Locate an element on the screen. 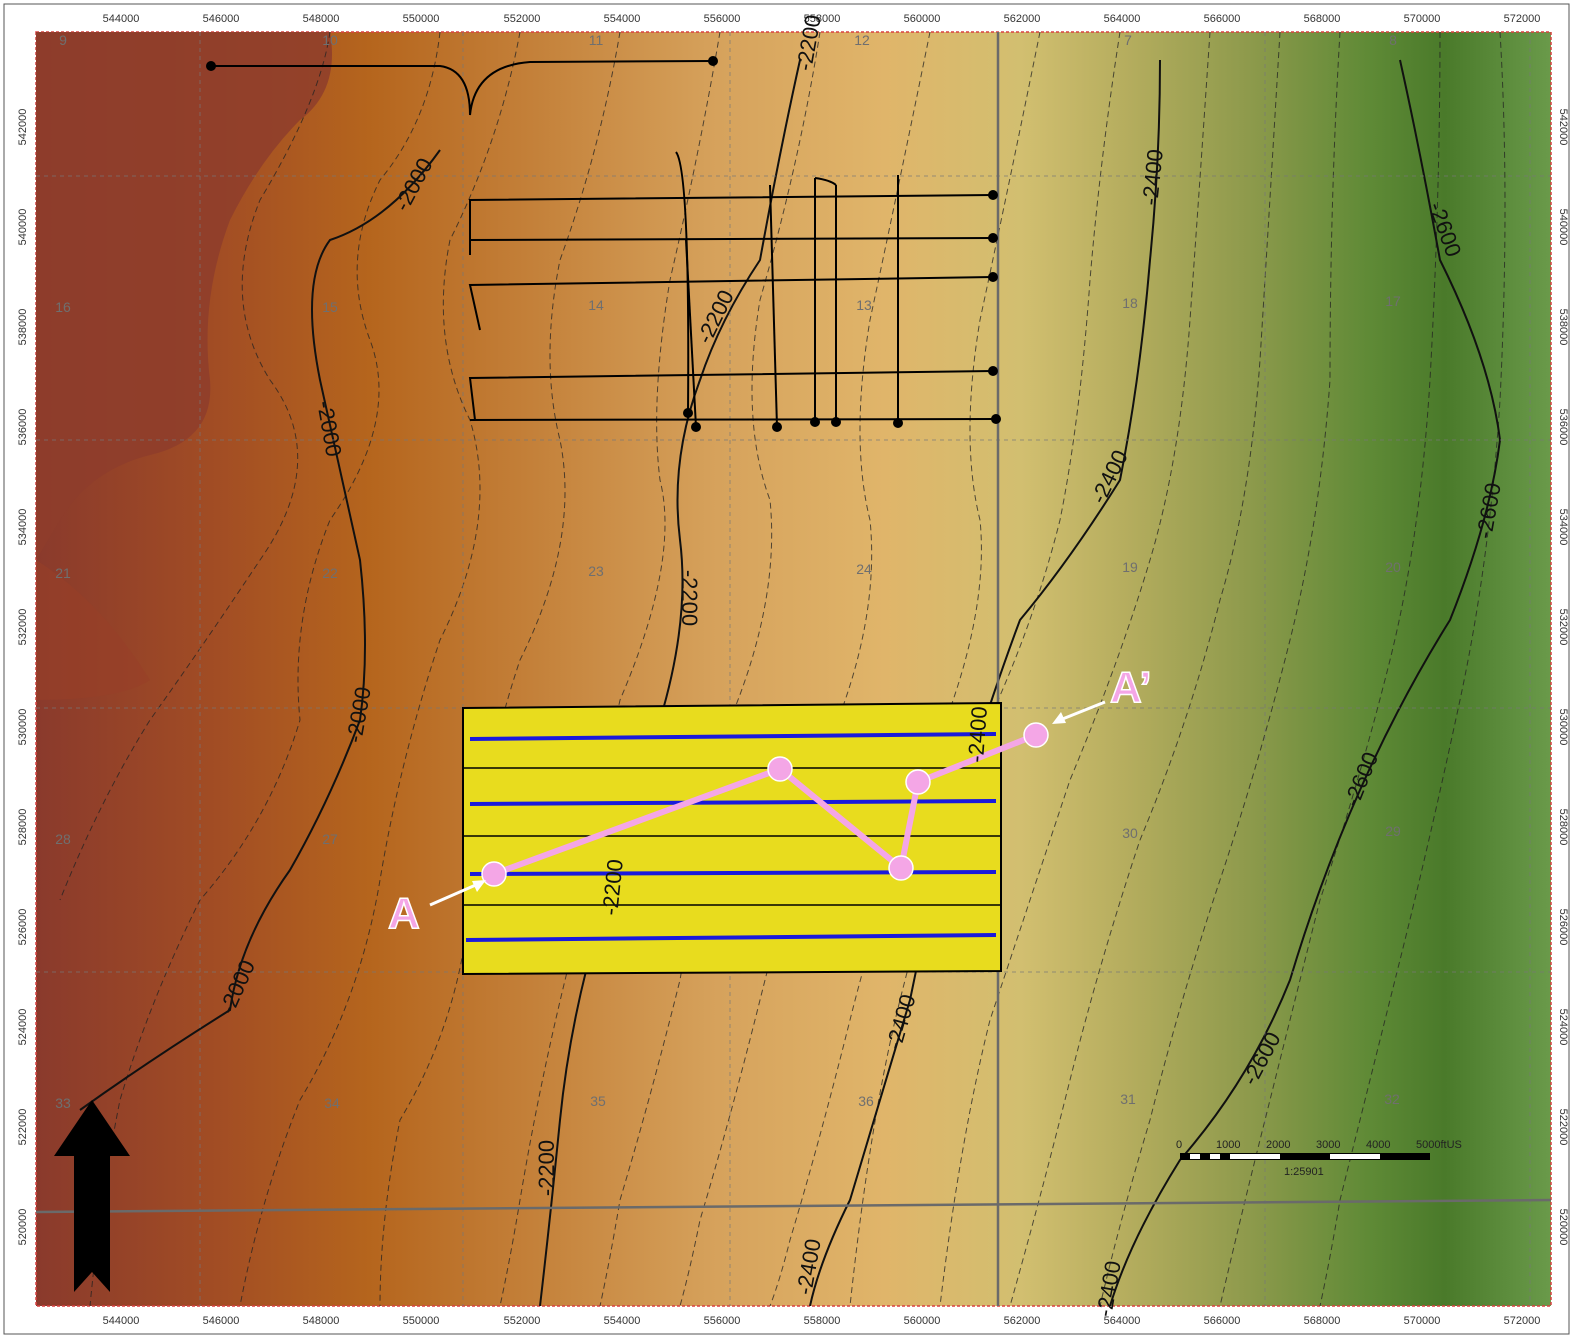  section-number: 8 is located at coordinates (1393, 40).